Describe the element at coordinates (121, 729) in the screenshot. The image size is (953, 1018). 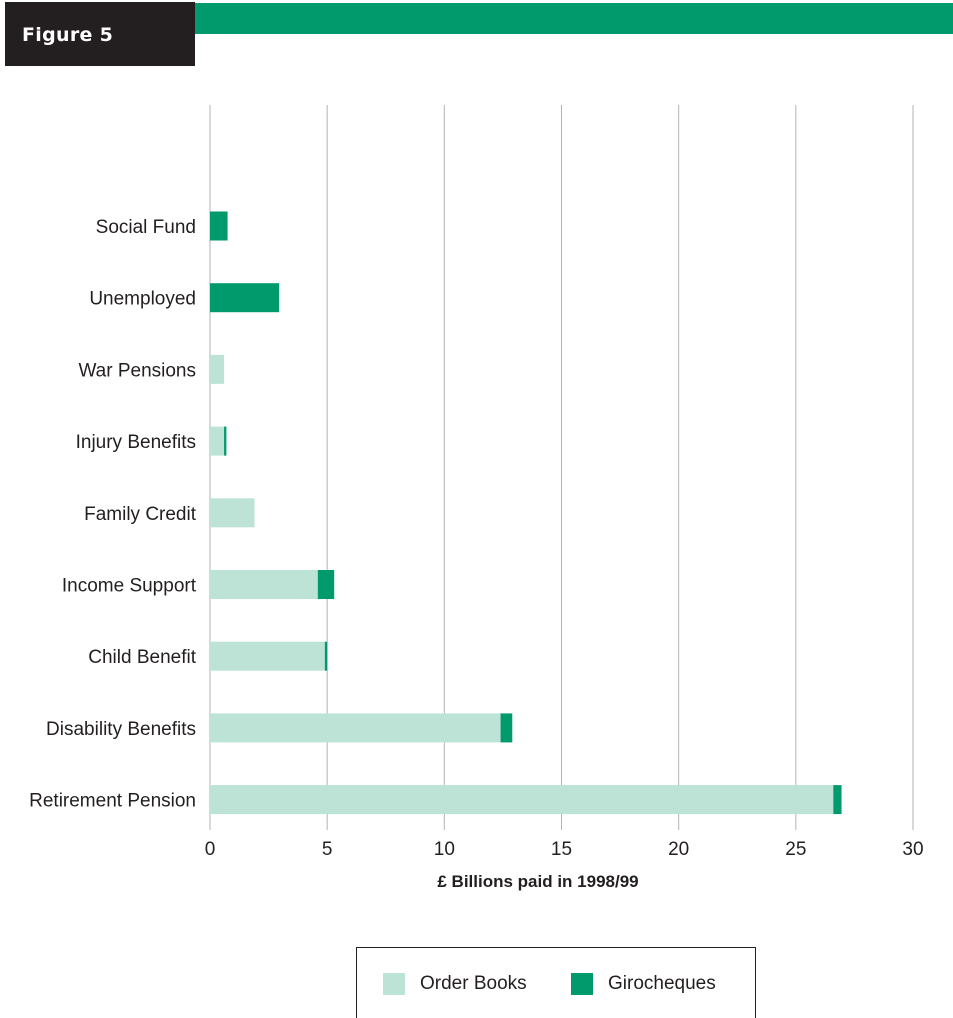
I see `category-label: Disability Benefits` at that location.